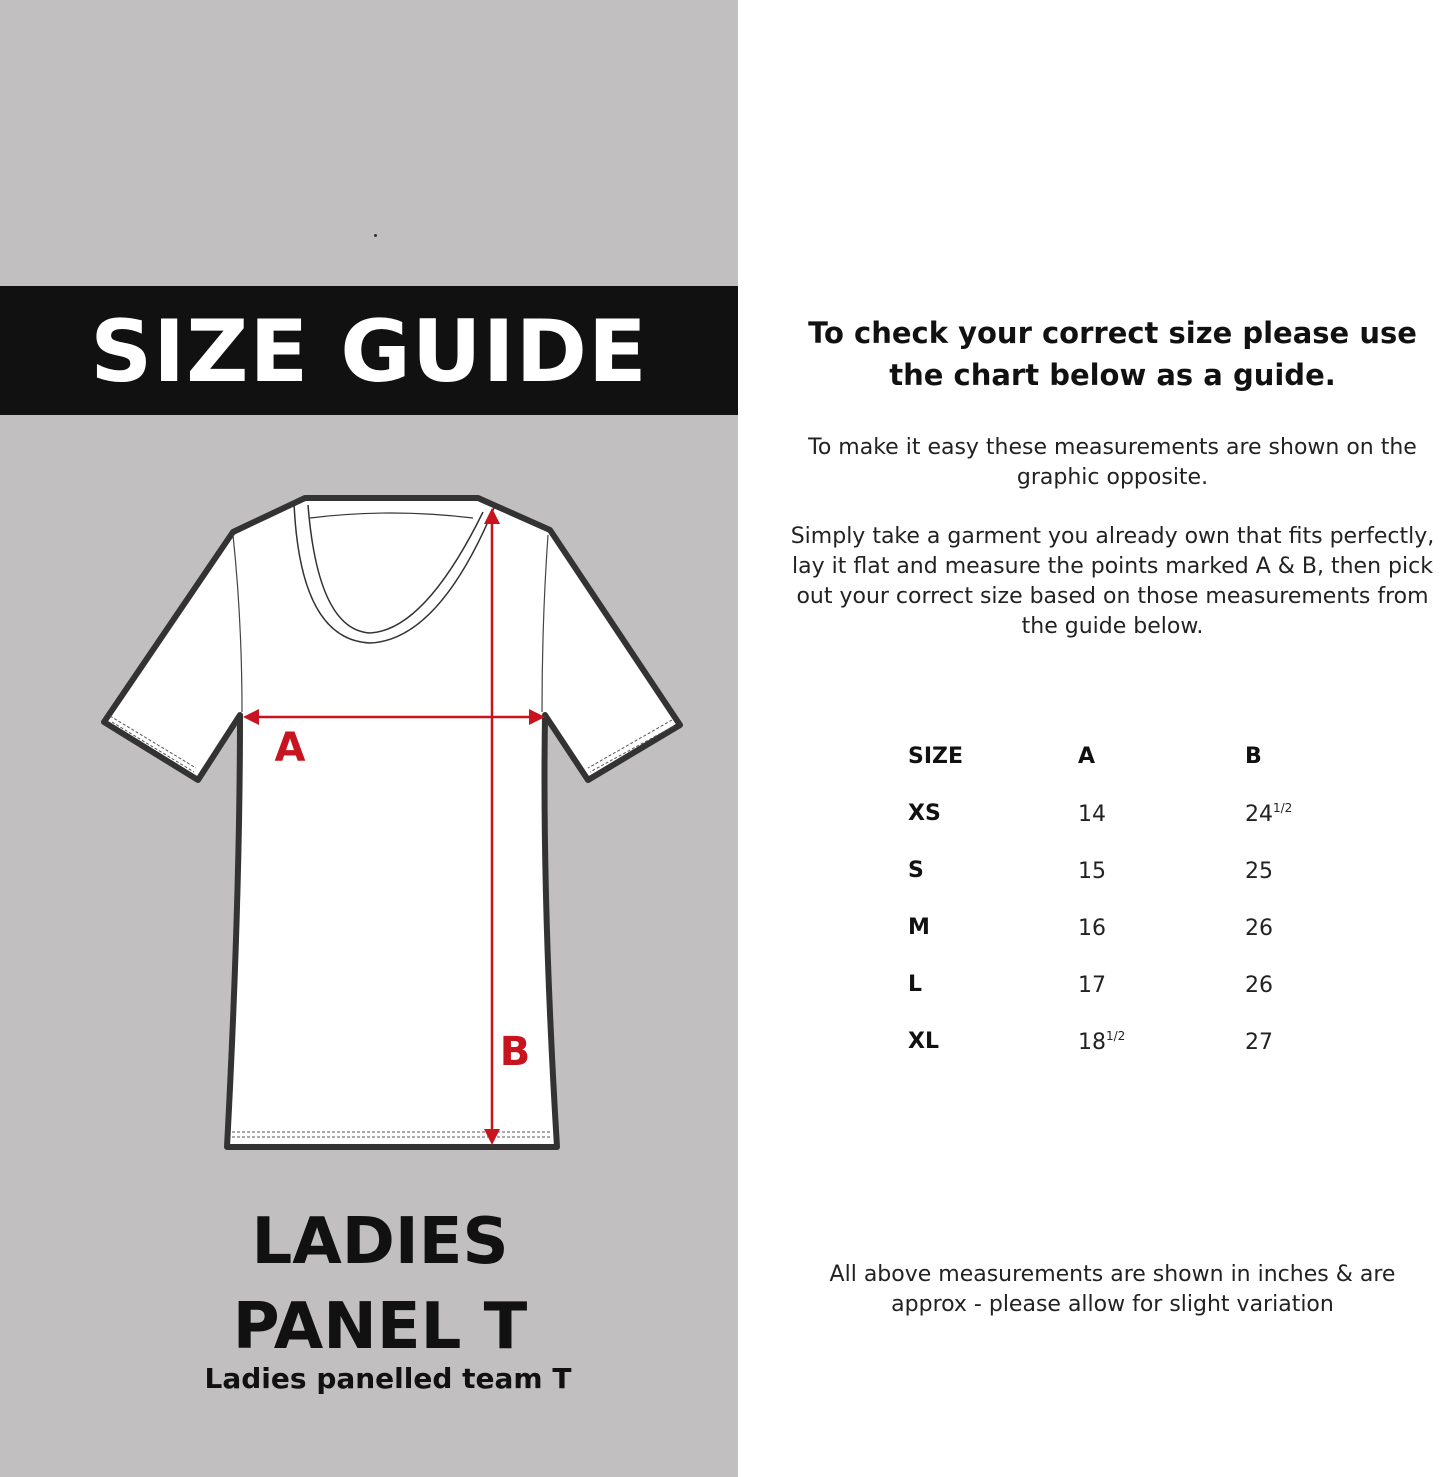  I want to click on size-cell-value: XL, so click(923, 1041).